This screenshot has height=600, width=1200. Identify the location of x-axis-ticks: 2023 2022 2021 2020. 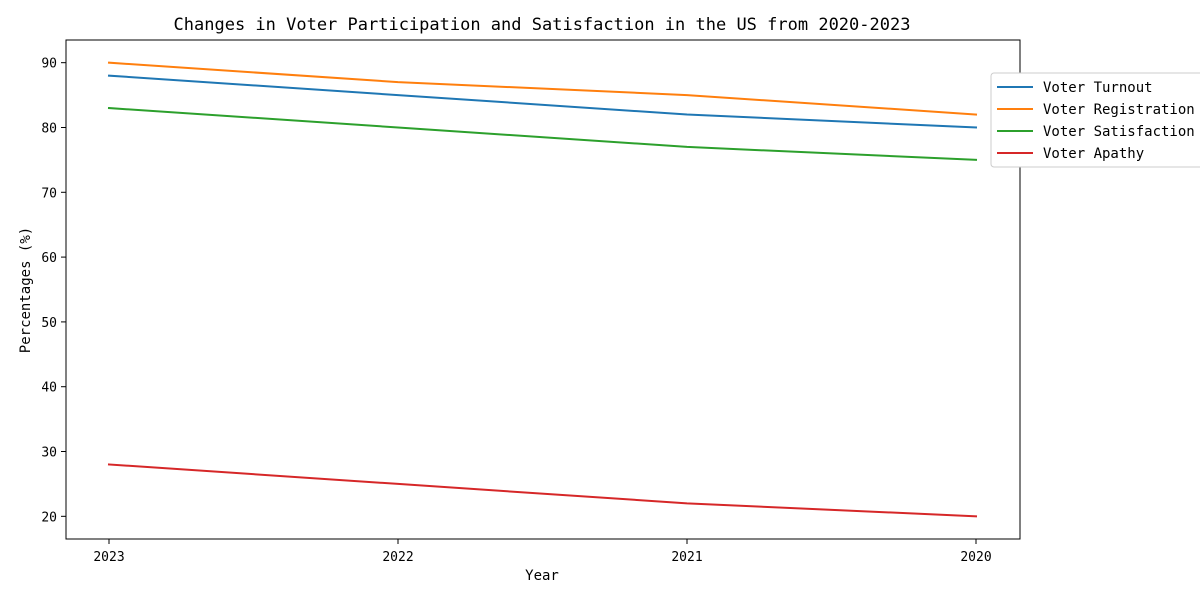
(542, 552).